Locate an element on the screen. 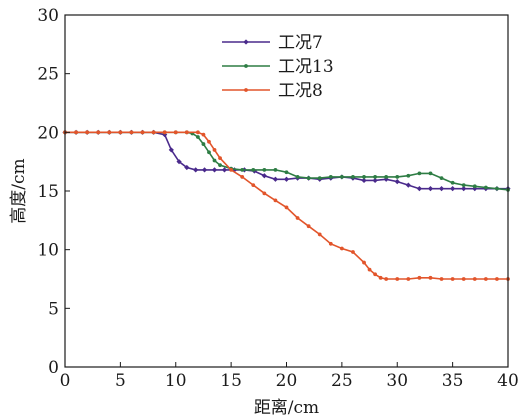 The height and width of the screenshot is (419, 528). y-tick-label: 10 is located at coordinates (48, 251).